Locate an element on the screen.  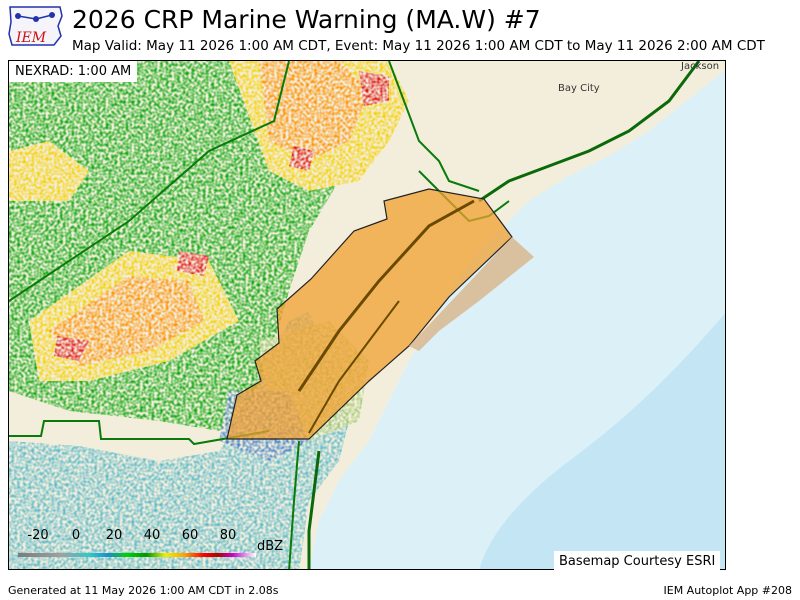
iem-logo: IEM is located at coordinates (35, 26).